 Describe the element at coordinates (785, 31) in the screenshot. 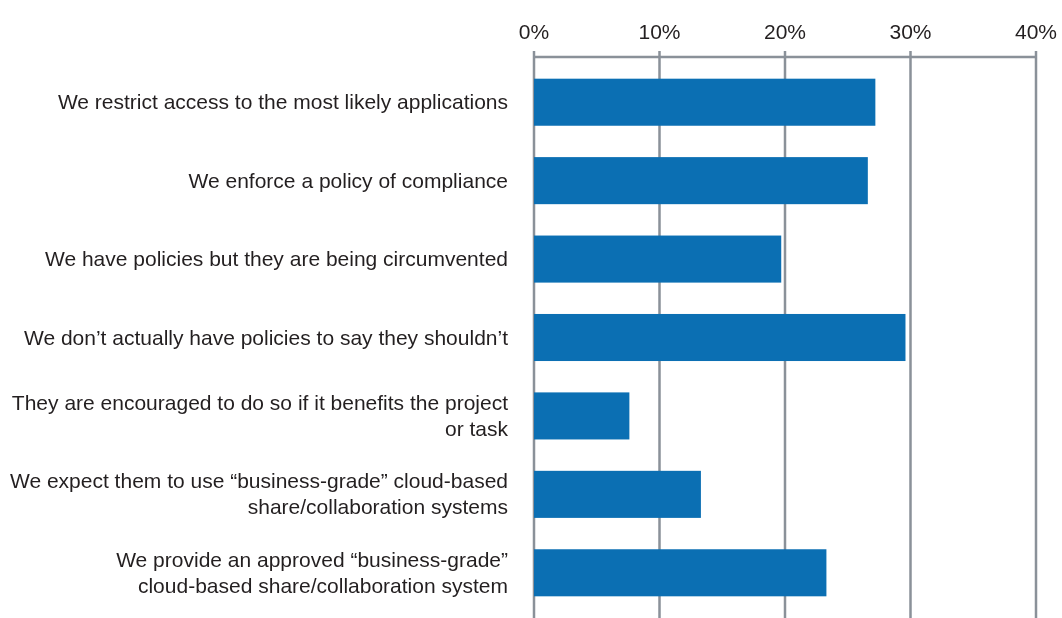

I see `x-tick-label: 20%` at that location.